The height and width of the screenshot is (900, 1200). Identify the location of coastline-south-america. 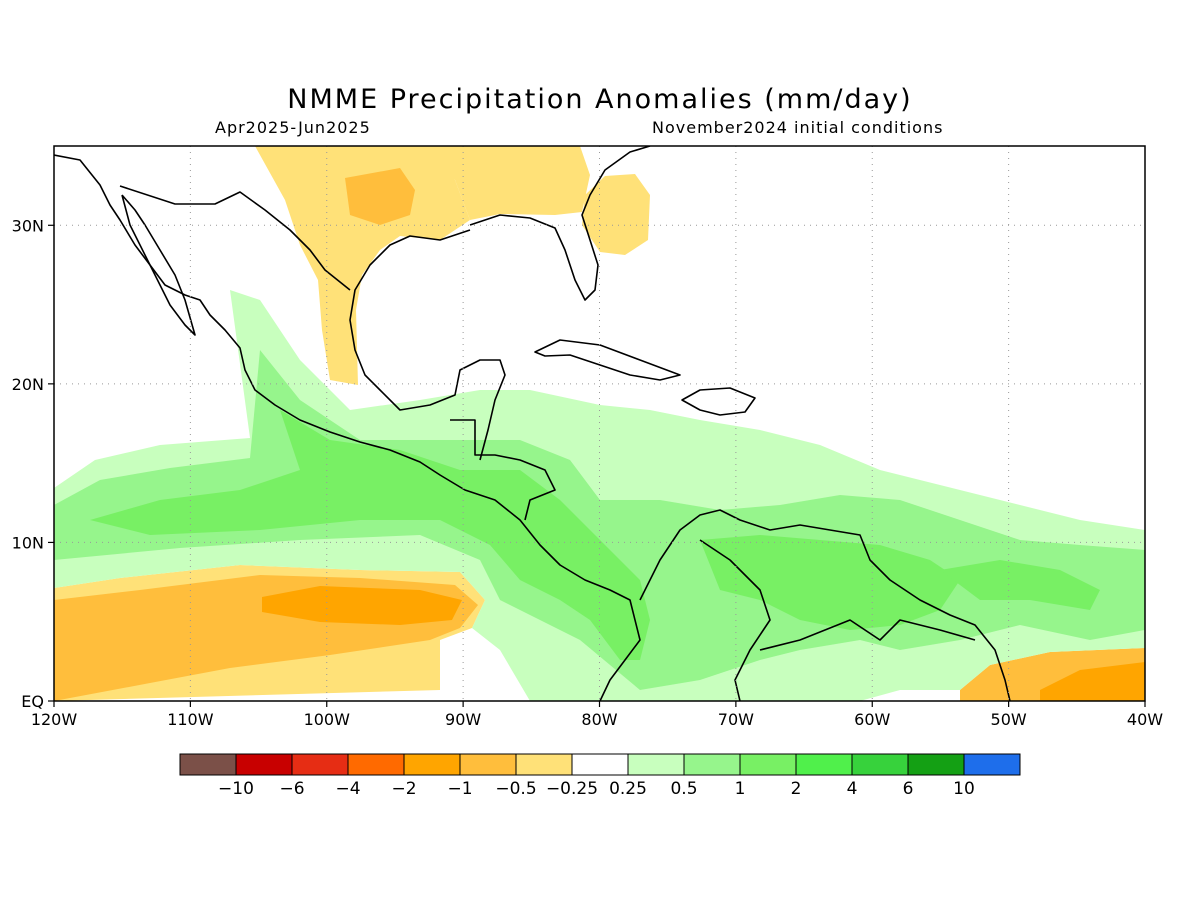
(825, 605).